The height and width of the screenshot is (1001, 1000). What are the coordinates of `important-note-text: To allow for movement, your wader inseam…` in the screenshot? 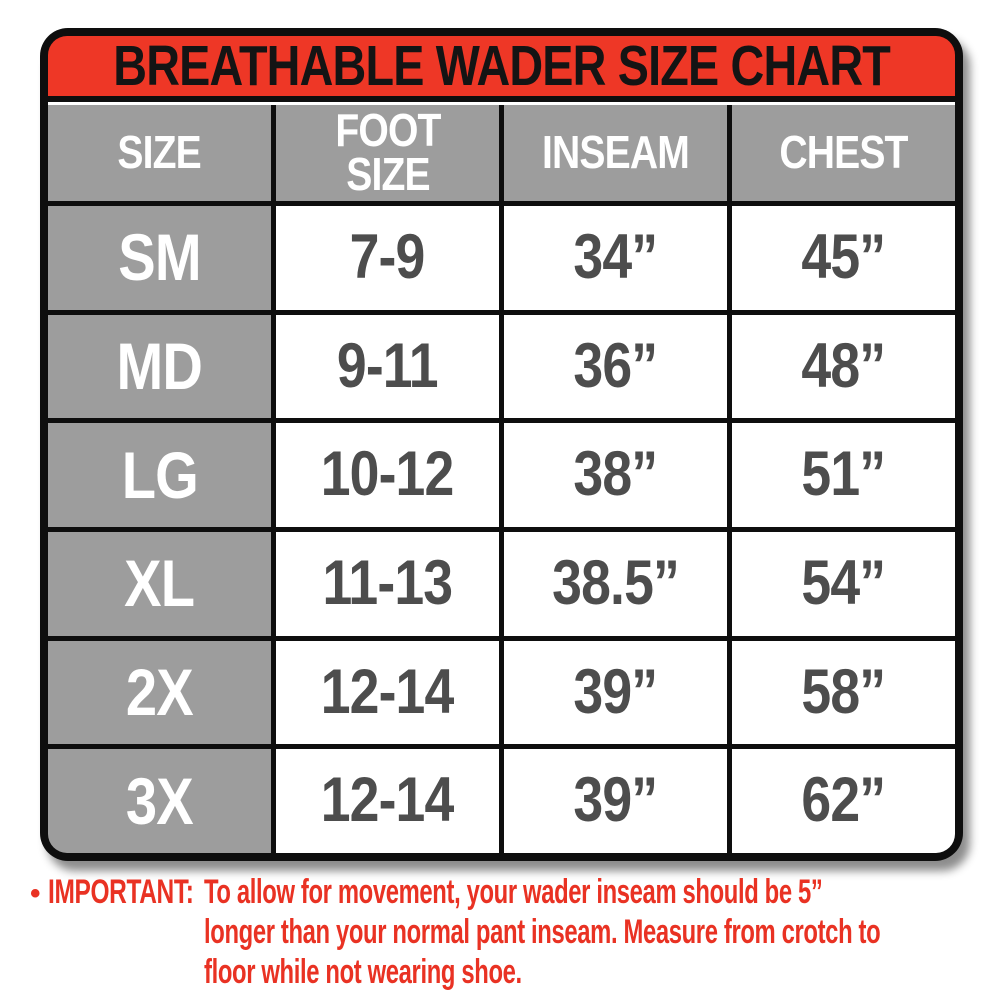 It's located at (542, 932).